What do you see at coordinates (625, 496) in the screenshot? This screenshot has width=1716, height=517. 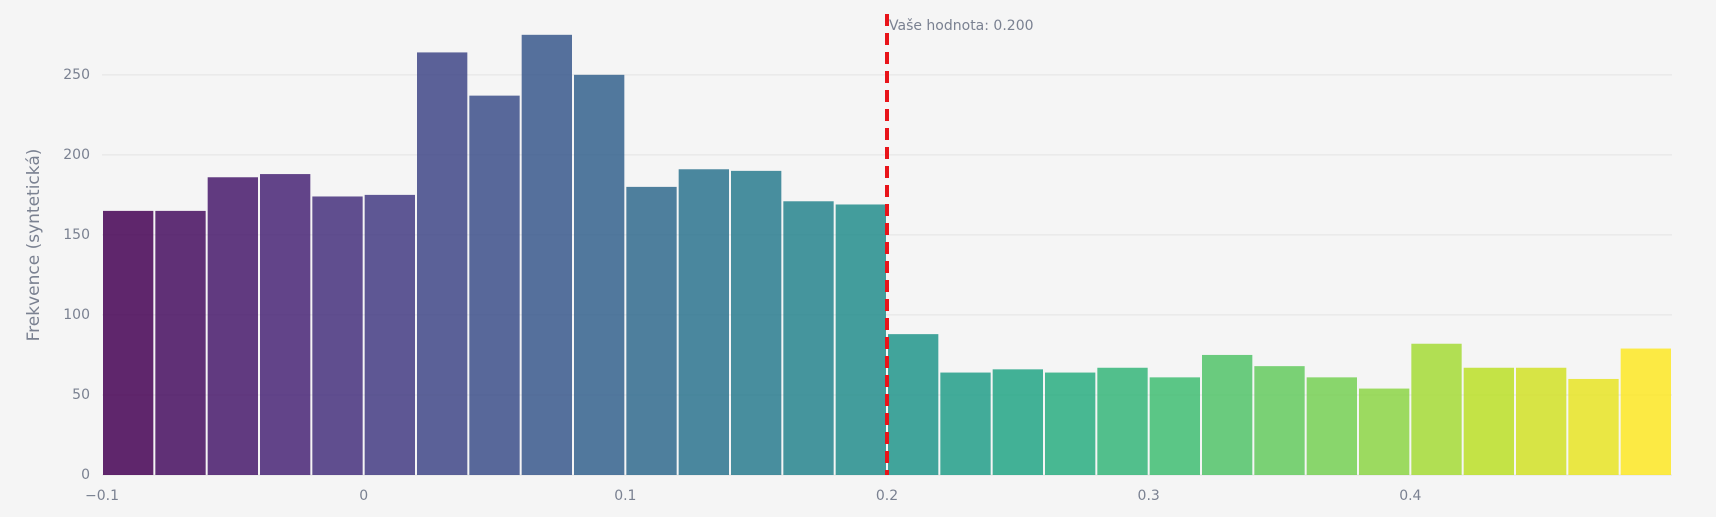 I see `x-tick-label: 0.1` at bounding box center [625, 496].